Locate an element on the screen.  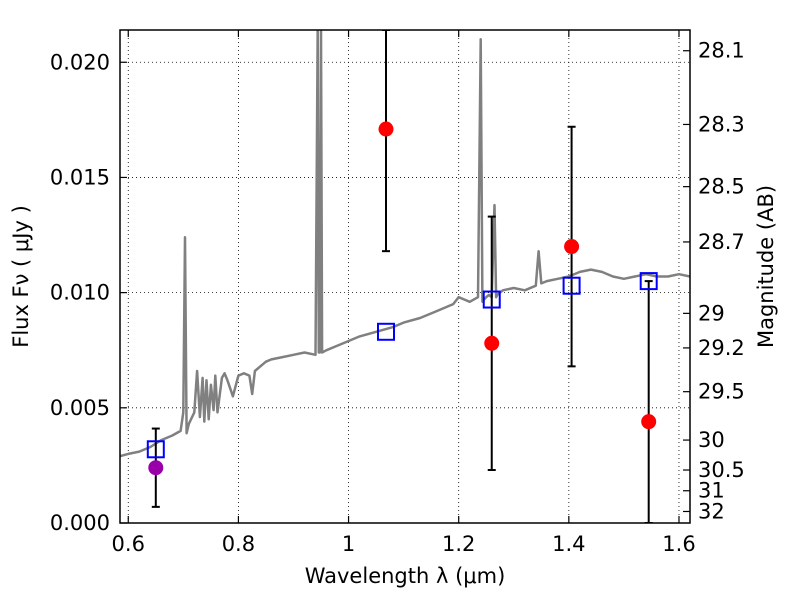
right-tick-label: 29.5 is located at coordinates (721, 392).